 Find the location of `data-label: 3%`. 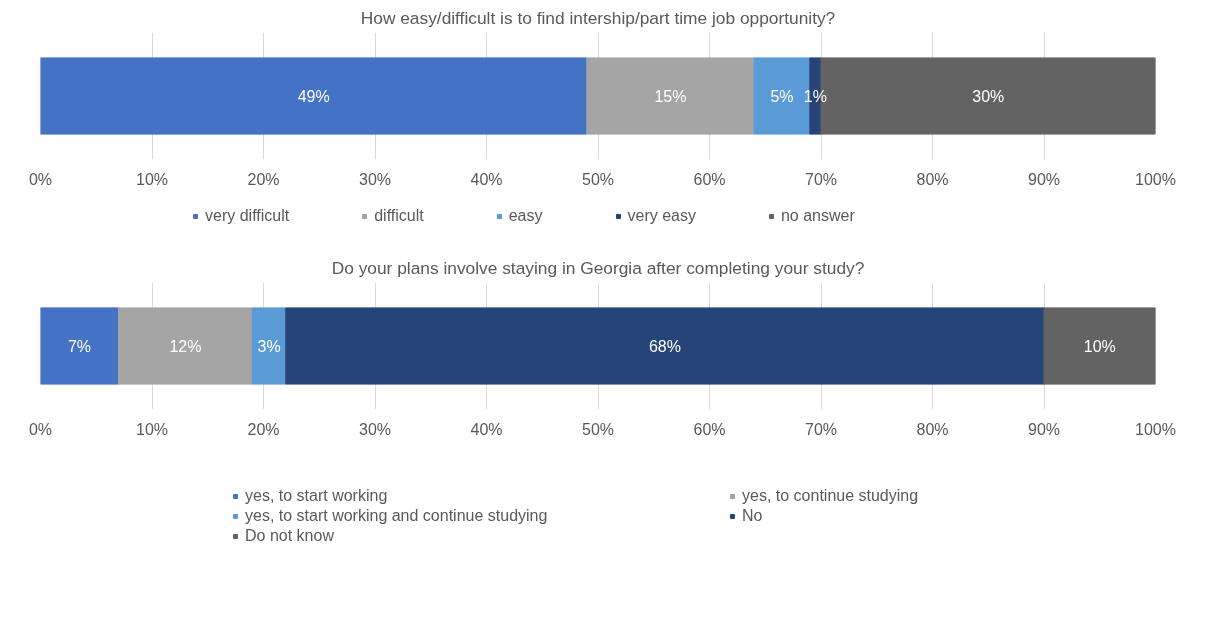

data-label: 3% is located at coordinates (269, 346).